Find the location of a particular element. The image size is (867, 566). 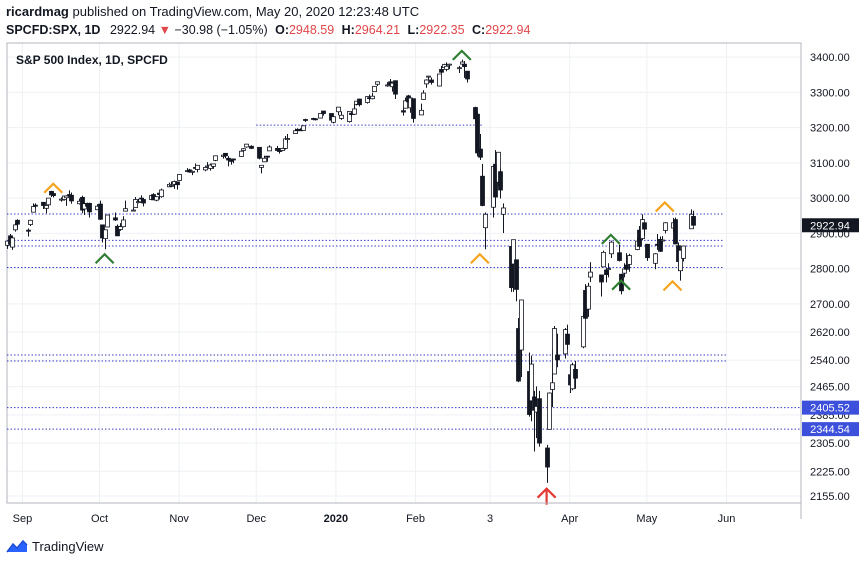

price-tag-label: 2405.52 is located at coordinates (830, 409).